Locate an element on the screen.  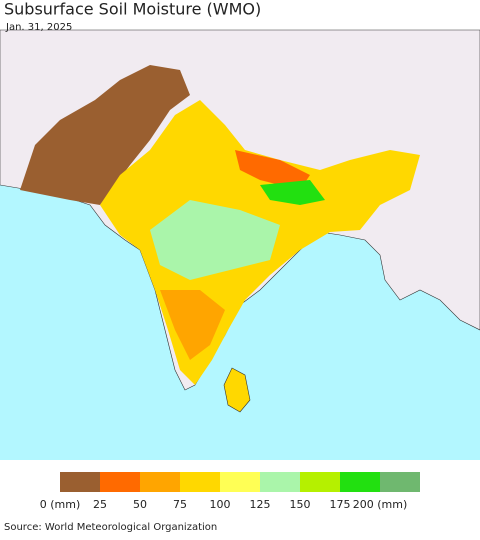
legend-label: 75 is located at coordinates (180, 504).